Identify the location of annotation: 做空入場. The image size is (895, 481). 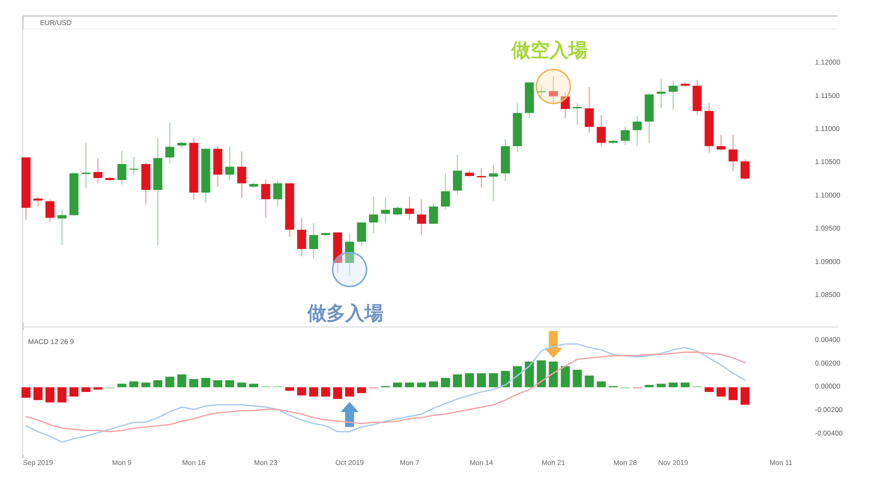
(549, 50).